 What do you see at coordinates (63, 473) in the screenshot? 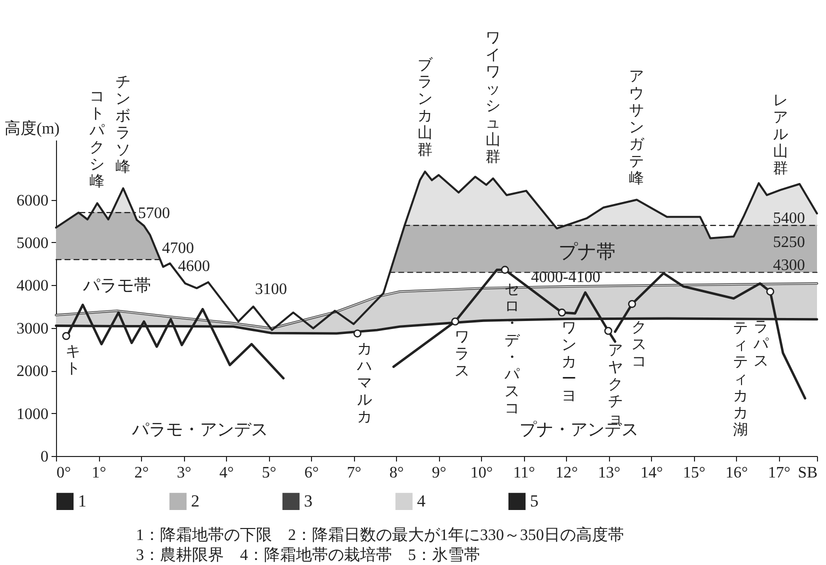
I see `x-tick-label: 0°` at bounding box center [63, 473].